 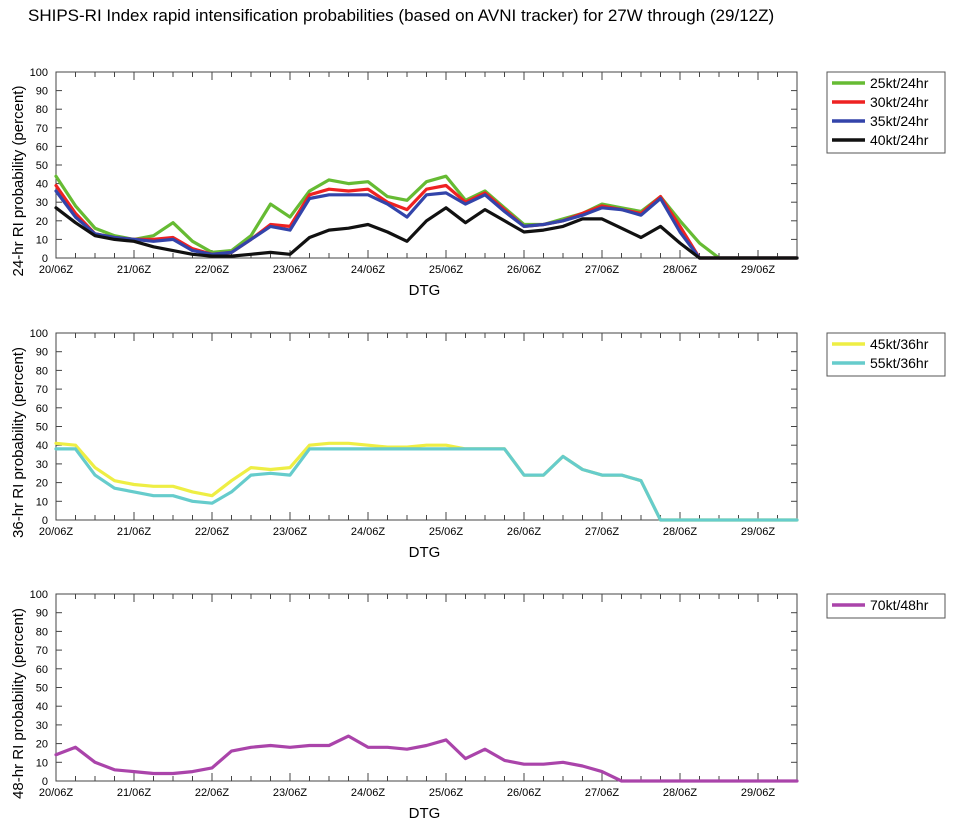 I want to click on legend-entry: 35kt/24hr, so click(x=899, y=121).